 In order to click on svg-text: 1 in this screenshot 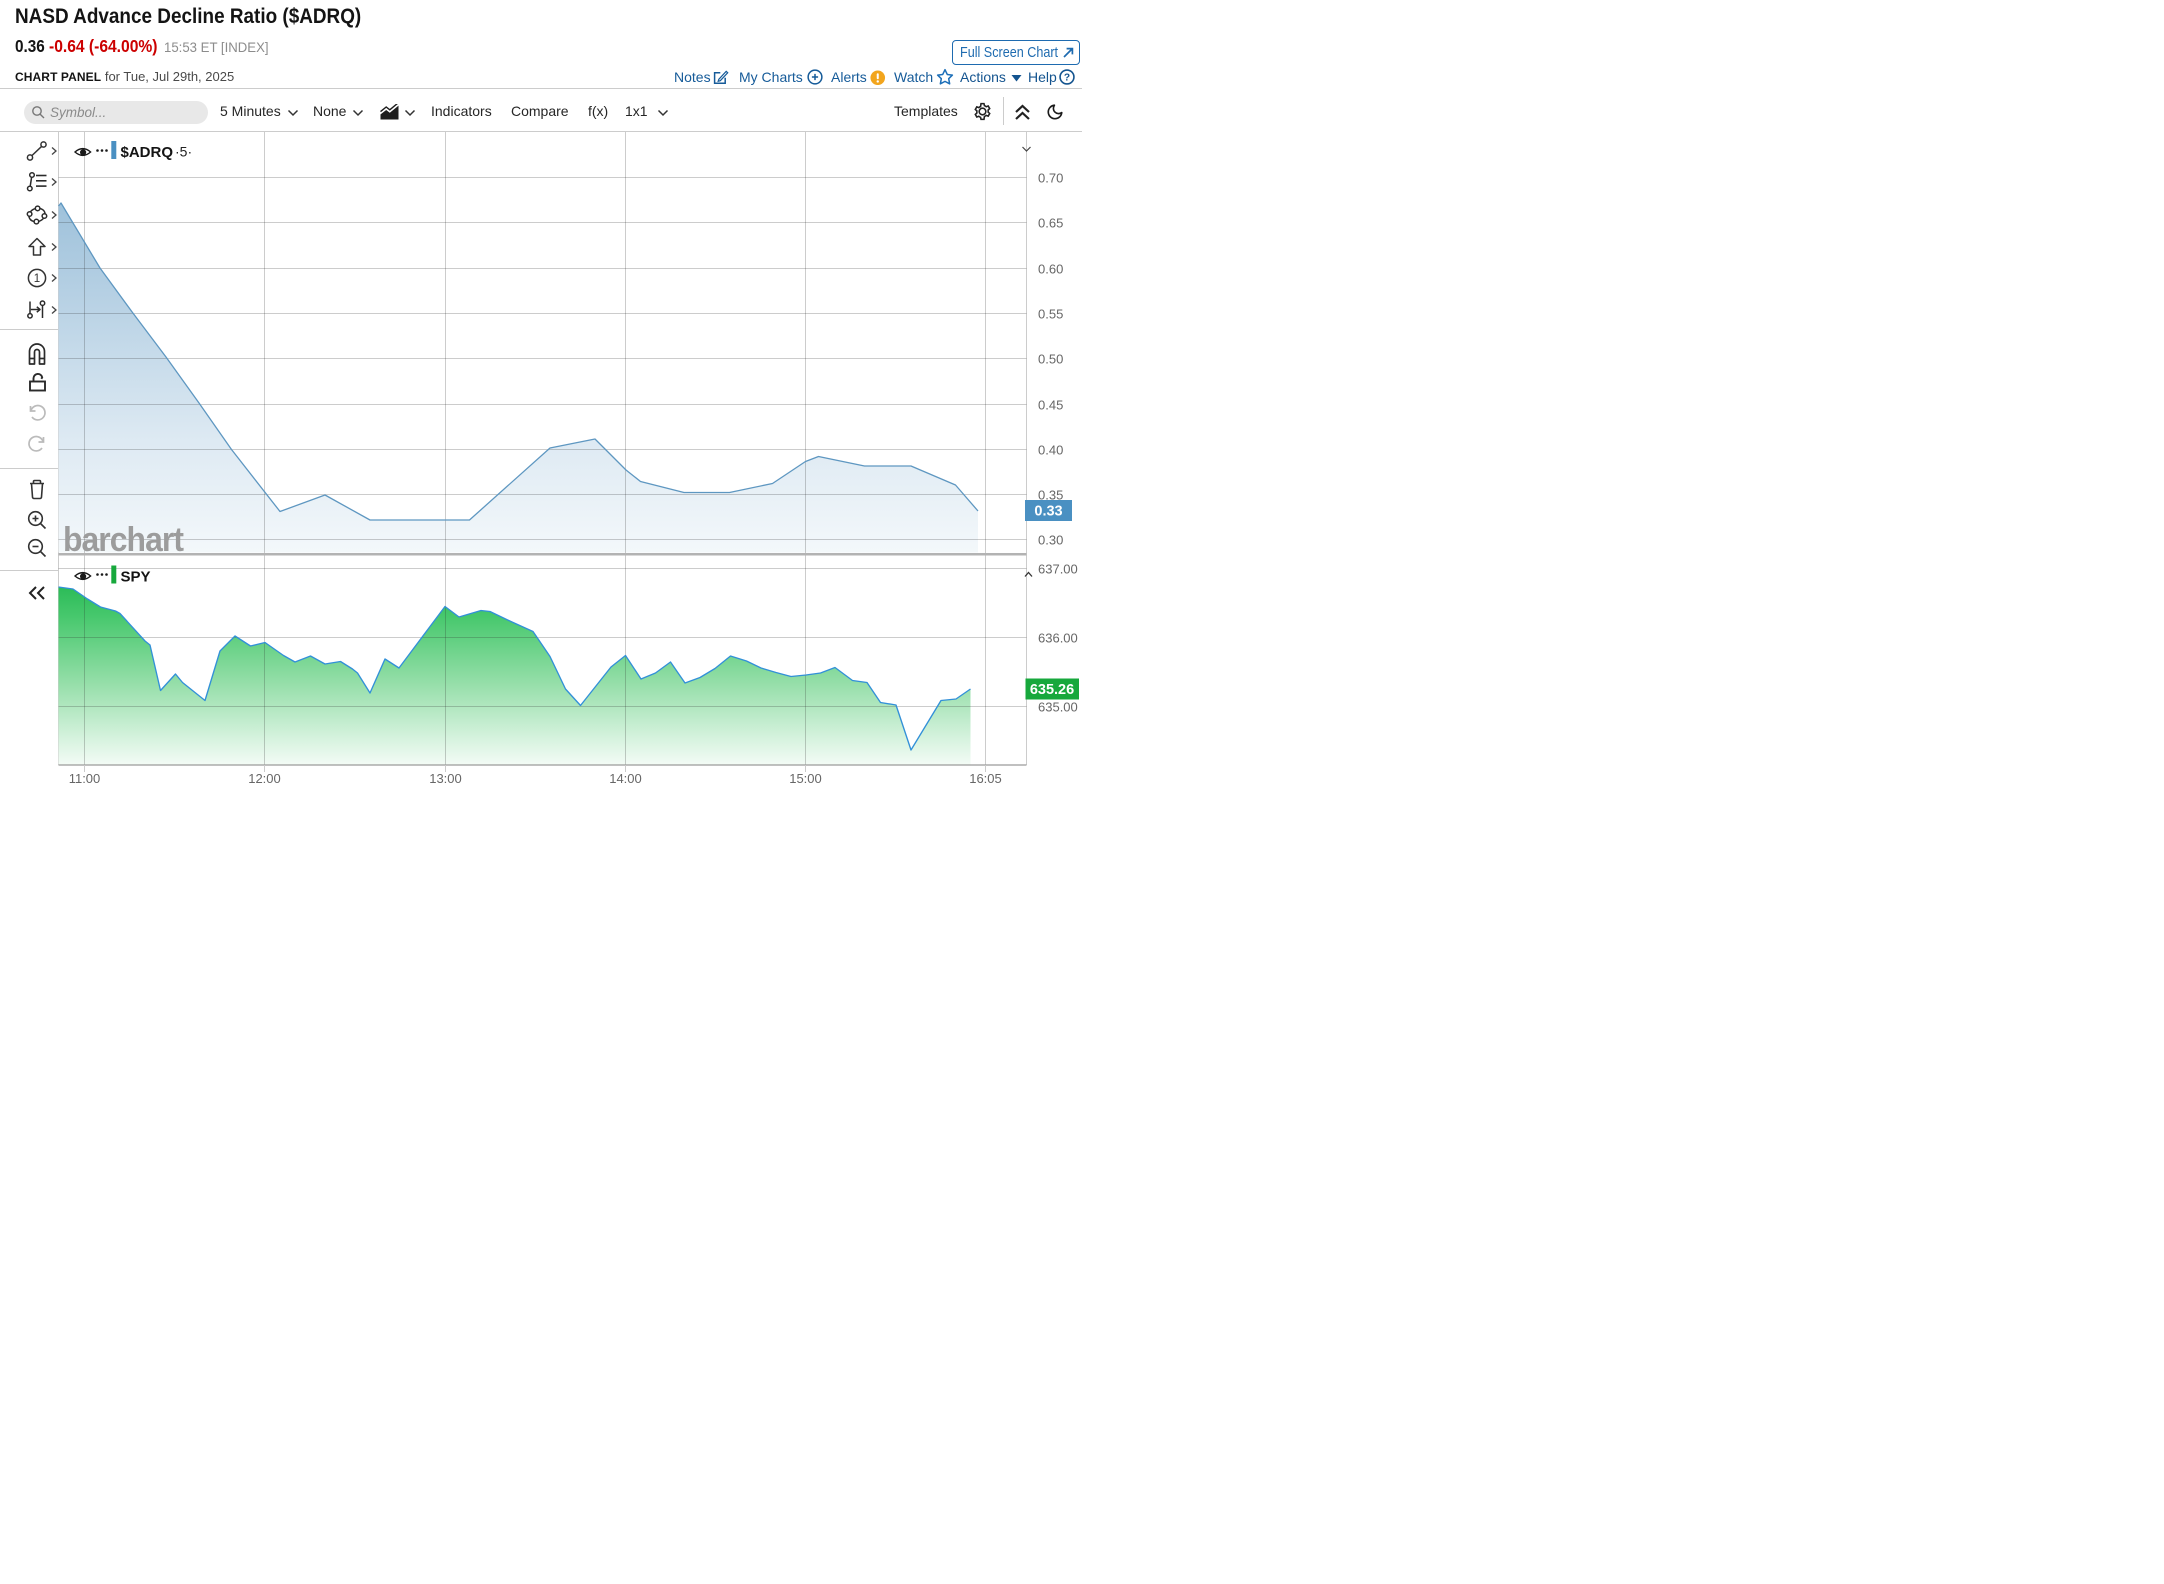, I will do `click(37, 279)`.